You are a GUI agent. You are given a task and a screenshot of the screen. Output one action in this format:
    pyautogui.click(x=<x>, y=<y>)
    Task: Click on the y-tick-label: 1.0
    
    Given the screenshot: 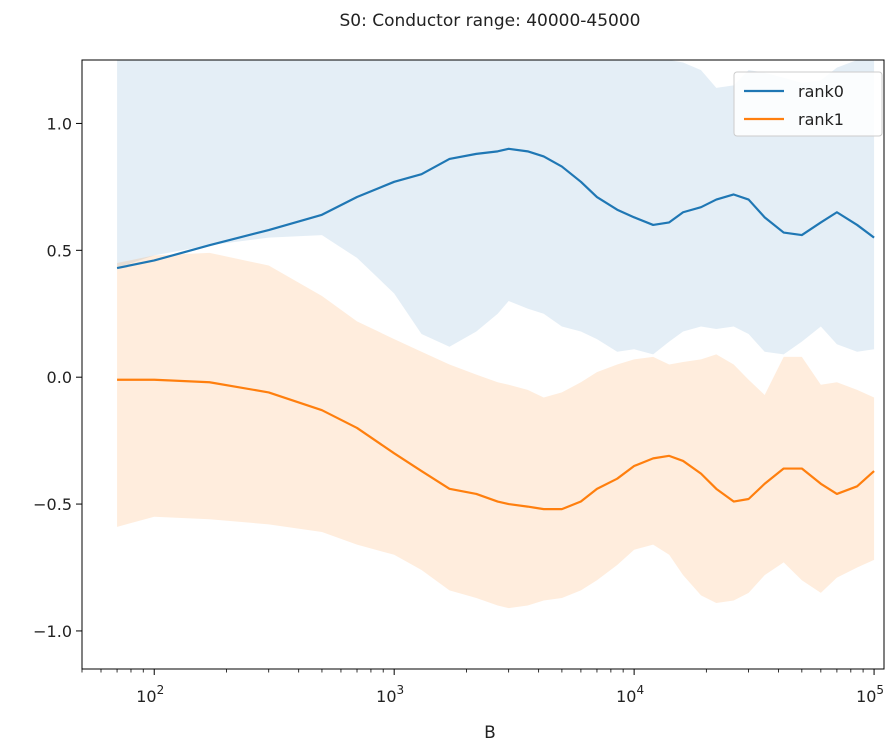 What is the action you would take?
    pyautogui.click(x=59, y=123)
    